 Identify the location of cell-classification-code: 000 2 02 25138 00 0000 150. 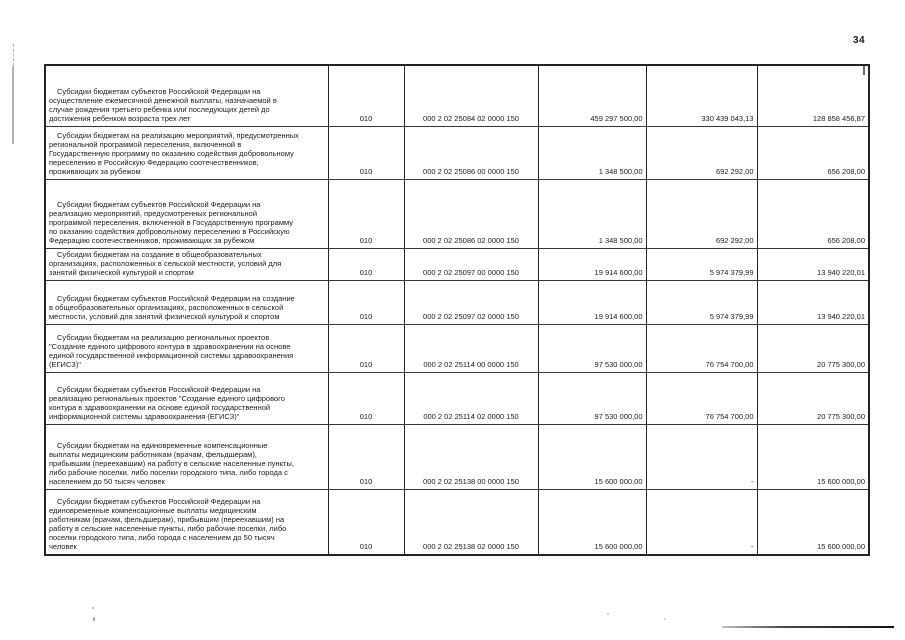
(471, 456).